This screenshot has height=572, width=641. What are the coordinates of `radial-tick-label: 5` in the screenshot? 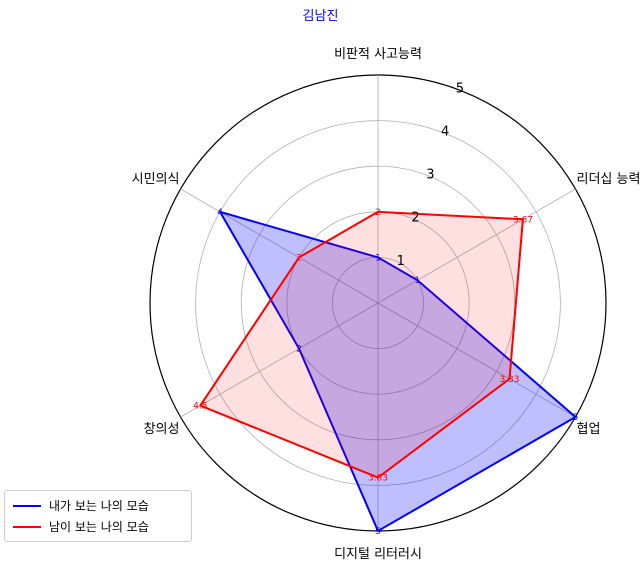 It's located at (460, 88).